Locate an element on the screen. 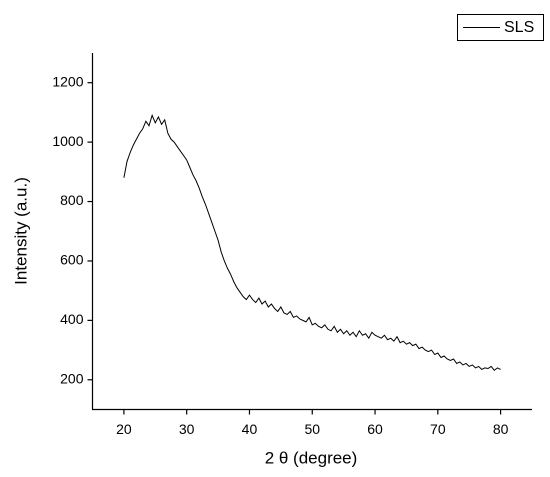 The image size is (550, 477). y-tick-label: 800 is located at coordinates (72, 200).